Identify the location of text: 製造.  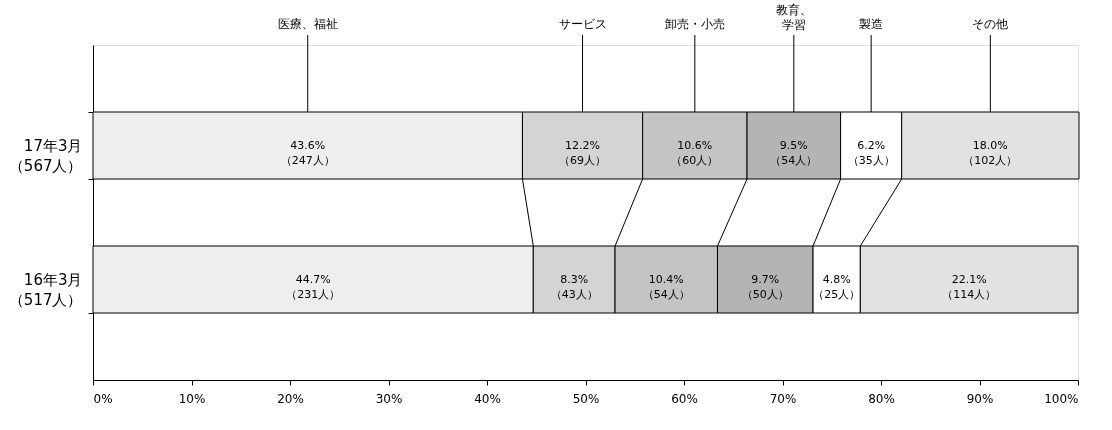
(871, 24).